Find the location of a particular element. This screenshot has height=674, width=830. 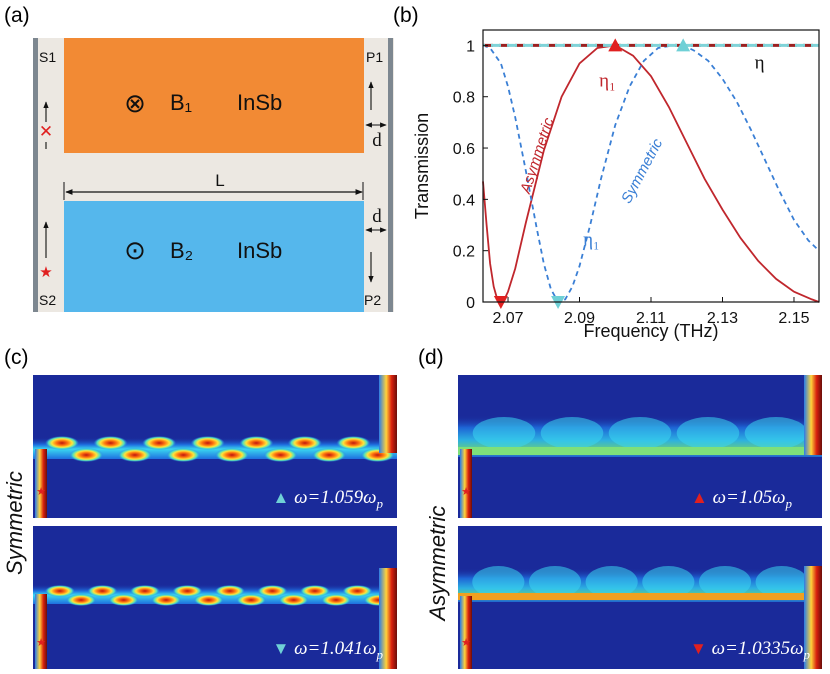

y-tick-label: 0.4 is located at coordinates (464, 200).